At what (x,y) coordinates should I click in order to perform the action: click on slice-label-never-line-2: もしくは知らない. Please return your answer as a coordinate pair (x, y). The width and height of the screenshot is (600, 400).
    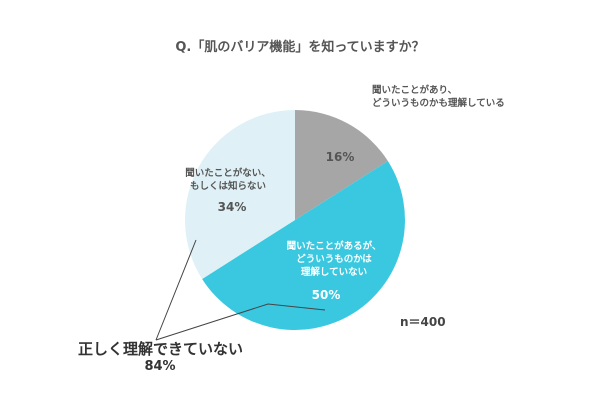
    Looking at the image, I should click on (227, 186).